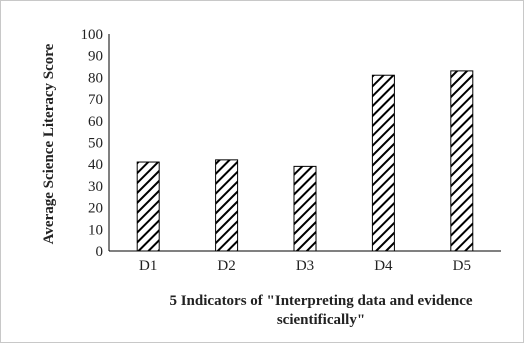  What do you see at coordinates (383, 266) in the screenshot?
I see `x-tick-label-d4: D4` at bounding box center [383, 266].